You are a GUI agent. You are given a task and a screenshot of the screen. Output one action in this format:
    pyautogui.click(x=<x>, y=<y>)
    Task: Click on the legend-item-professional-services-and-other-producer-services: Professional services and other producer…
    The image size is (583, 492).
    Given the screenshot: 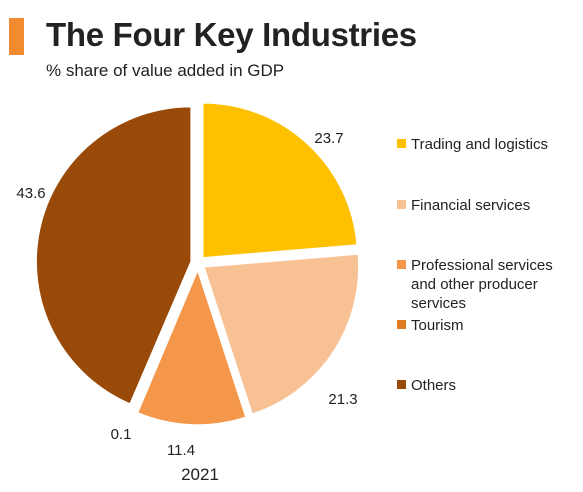 What is the action you would take?
    pyautogui.click(x=489, y=284)
    